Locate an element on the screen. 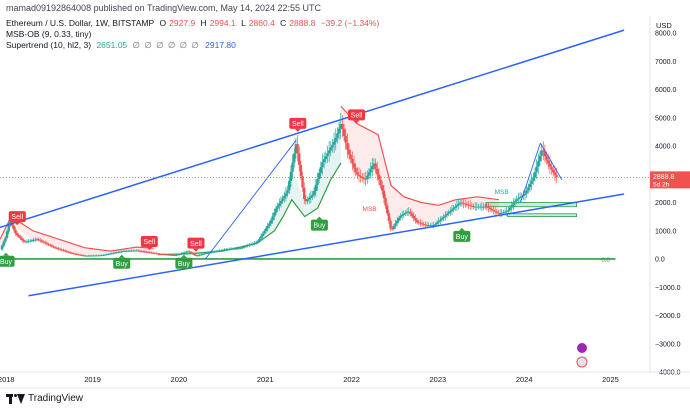 The height and width of the screenshot is (408, 690). signal-box is located at coordinates (122, 263).